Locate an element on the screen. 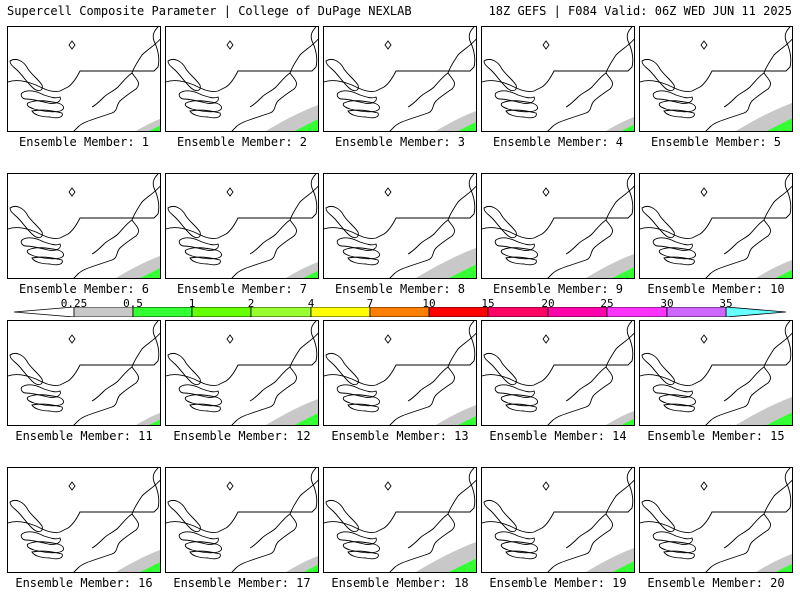  member-label: Ensemble Member: 5 is located at coordinates (716, 142).